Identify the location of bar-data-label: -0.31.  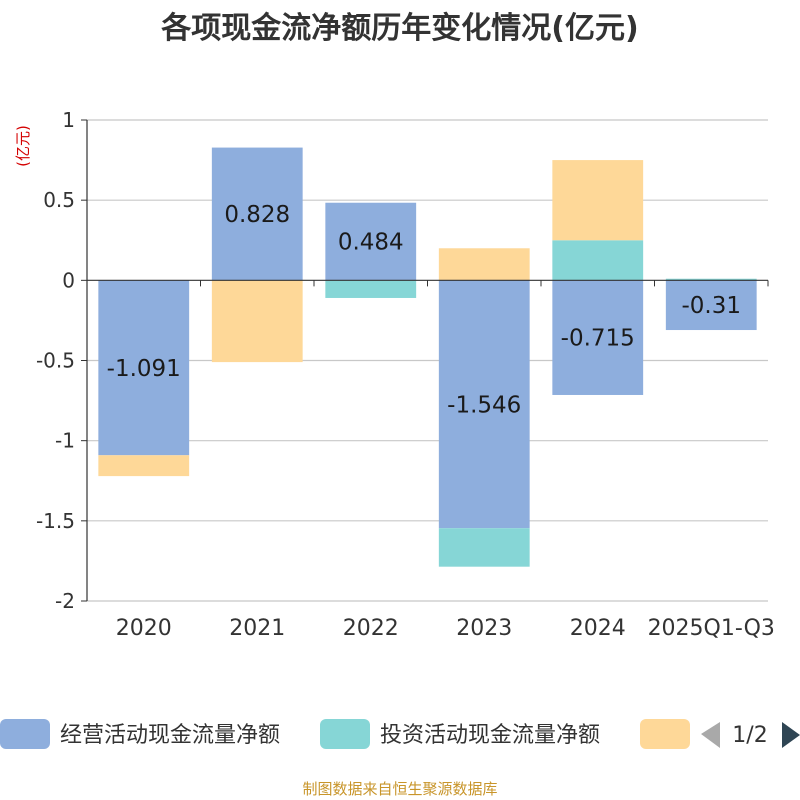
(711, 306).